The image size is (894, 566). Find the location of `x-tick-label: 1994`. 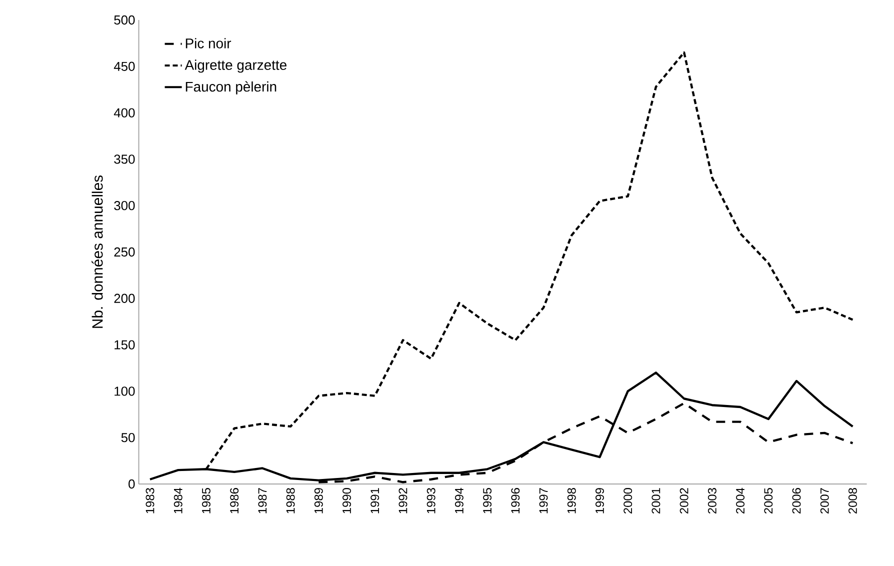

x-tick-label: 1994 is located at coordinates (459, 501).